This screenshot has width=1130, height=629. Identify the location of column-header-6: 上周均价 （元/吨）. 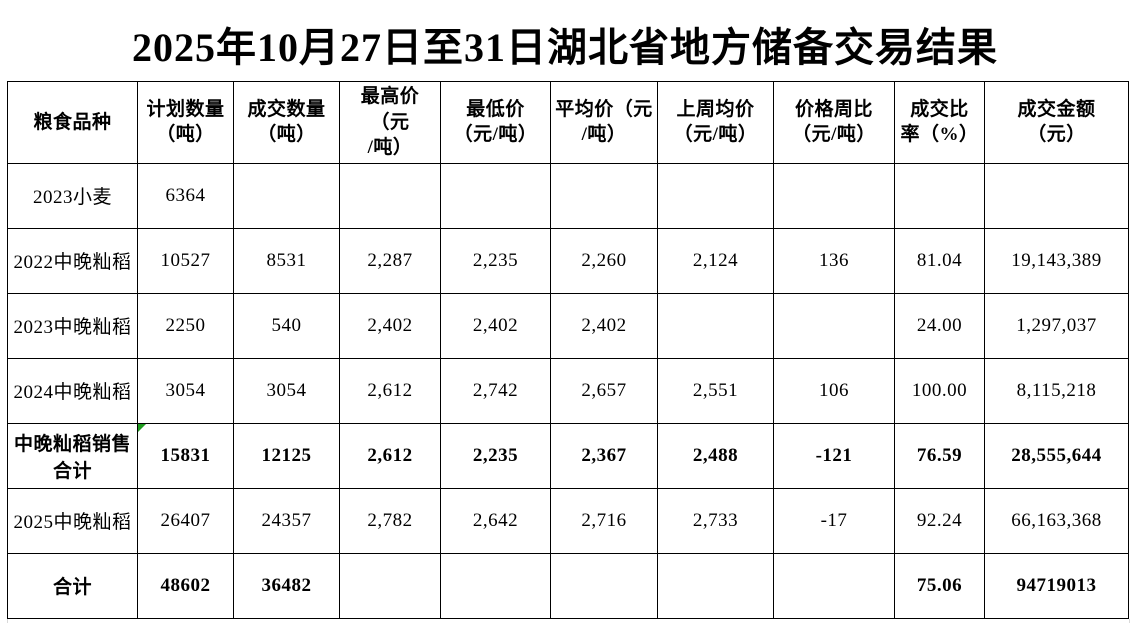
(715, 122).